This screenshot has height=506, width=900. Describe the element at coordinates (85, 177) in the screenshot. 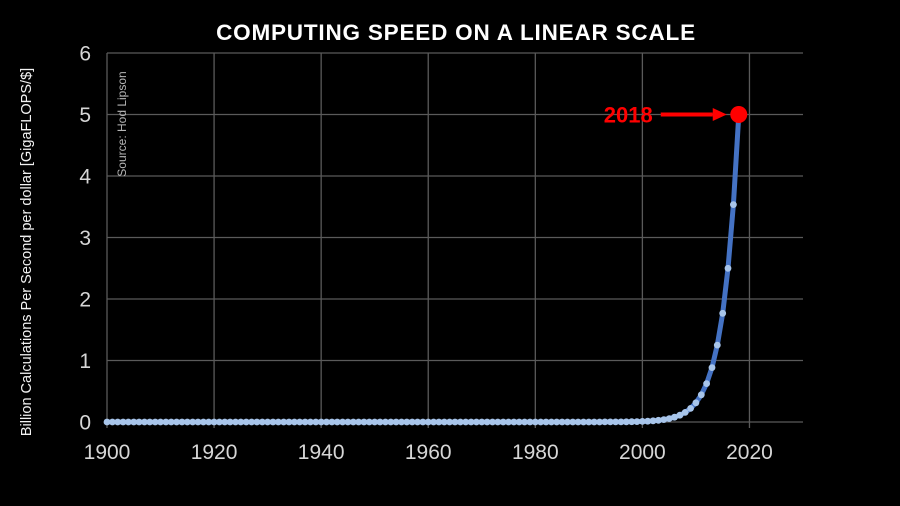

I see `y-tick-label: 4` at that location.